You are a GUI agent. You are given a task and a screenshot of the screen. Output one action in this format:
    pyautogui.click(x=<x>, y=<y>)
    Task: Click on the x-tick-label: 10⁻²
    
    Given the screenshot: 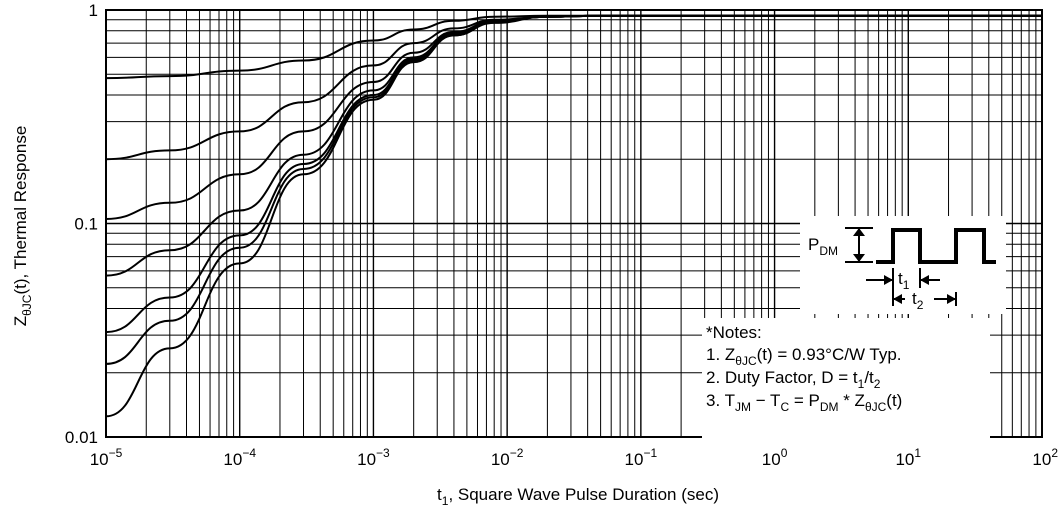 What is the action you would take?
    pyautogui.click(x=507, y=457)
    